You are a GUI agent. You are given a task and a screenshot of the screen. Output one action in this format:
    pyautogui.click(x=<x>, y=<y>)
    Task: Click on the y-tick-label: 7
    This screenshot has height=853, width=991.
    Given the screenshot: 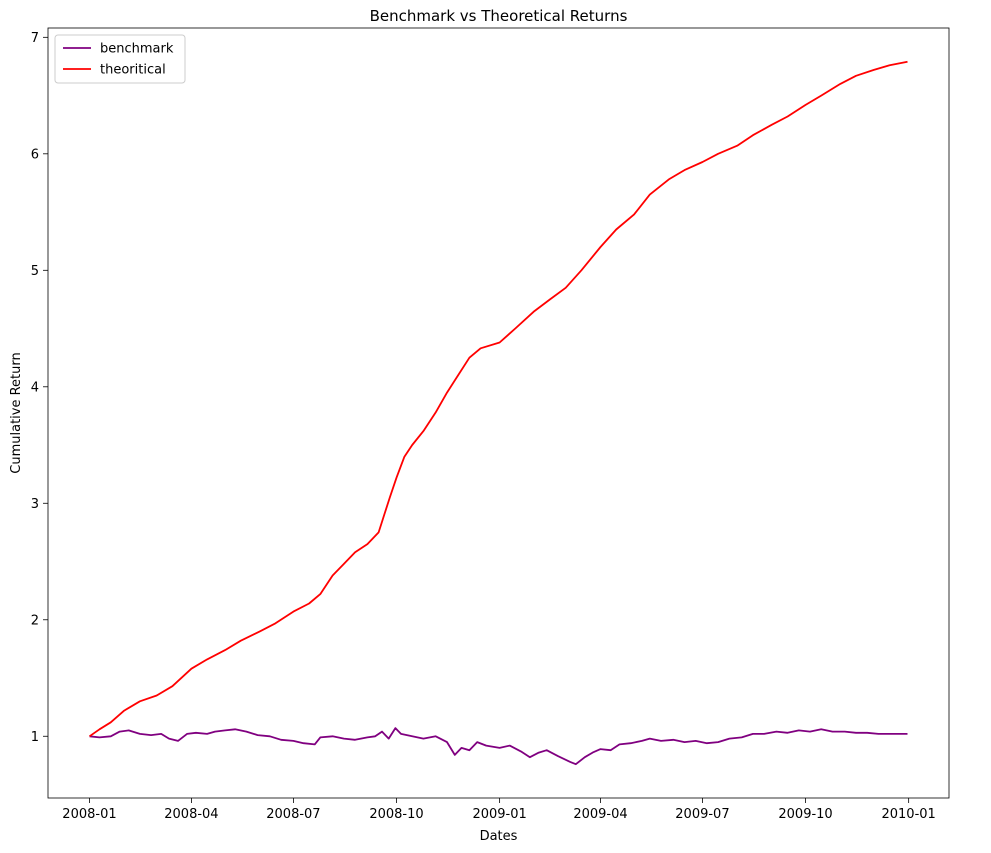 What is the action you would take?
    pyautogui.click(x=35, y=38)
    